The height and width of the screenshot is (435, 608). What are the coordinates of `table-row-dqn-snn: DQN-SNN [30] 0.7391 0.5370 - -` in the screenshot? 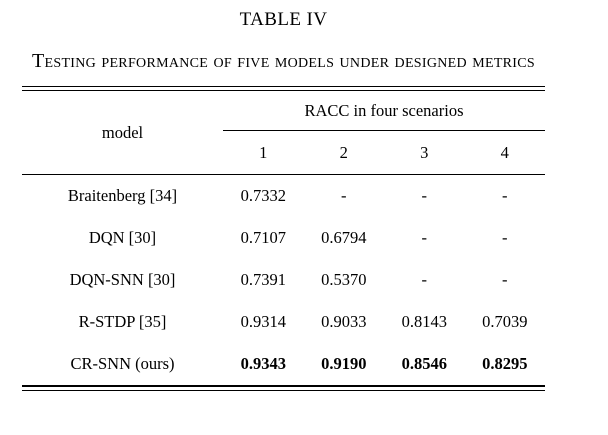 It's located at (283, 280).